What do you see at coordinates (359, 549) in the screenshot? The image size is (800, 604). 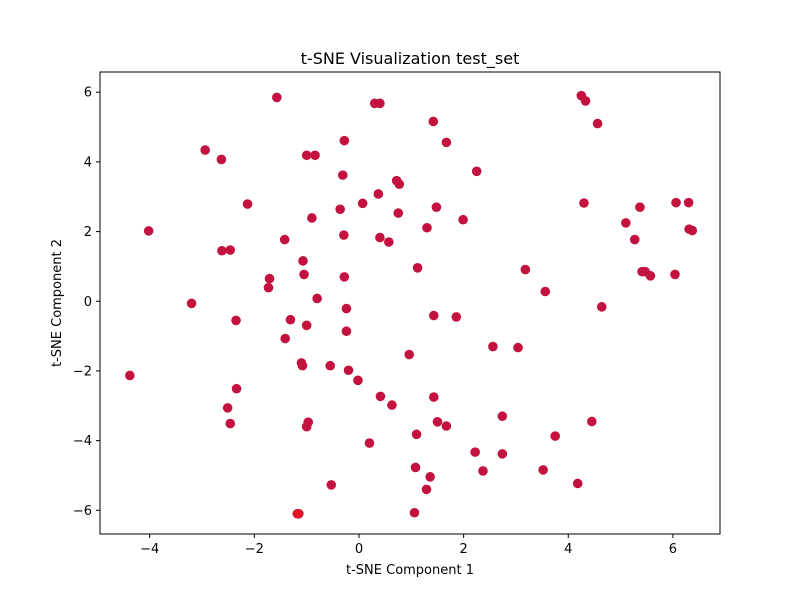 I see `x-tick-label: 0` at bounding box center [359, 549].